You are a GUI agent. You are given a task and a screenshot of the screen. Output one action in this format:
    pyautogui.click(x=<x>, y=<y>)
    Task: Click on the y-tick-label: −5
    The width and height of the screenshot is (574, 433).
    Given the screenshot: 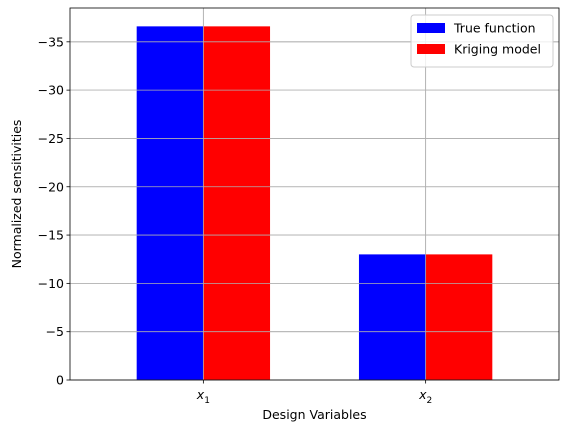 What is the action you would take?
    pyautogui.click(x=55, y=331)
    